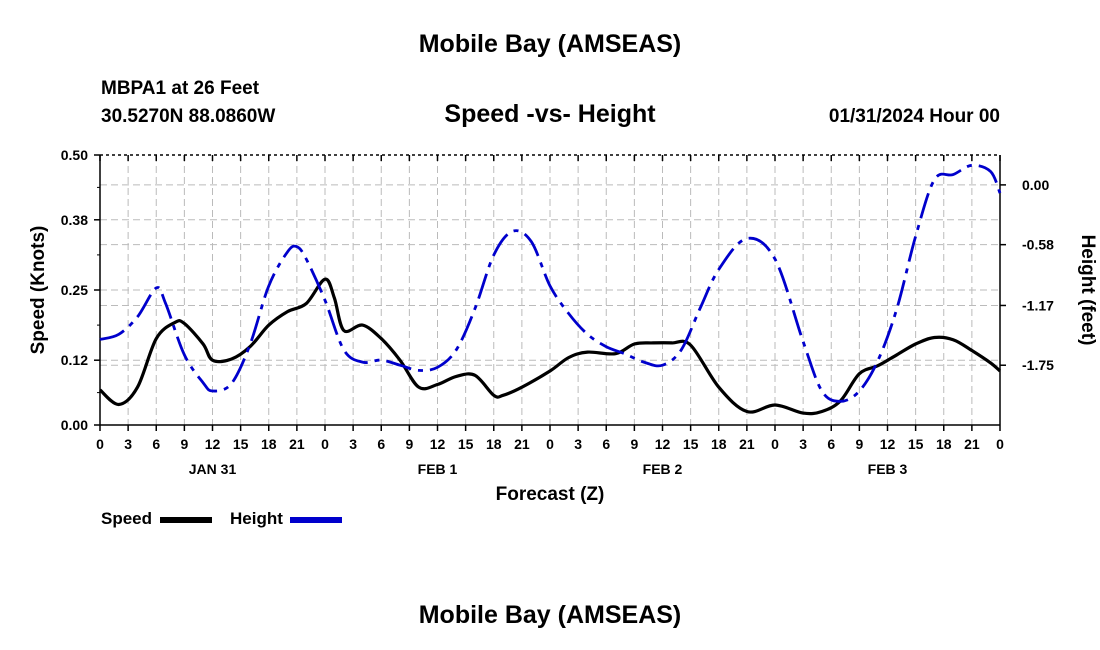  Describe the element at coordinates (38, 290) in the screenshot. I see `y-left-axis-title: Speed (Knots)` at that location.